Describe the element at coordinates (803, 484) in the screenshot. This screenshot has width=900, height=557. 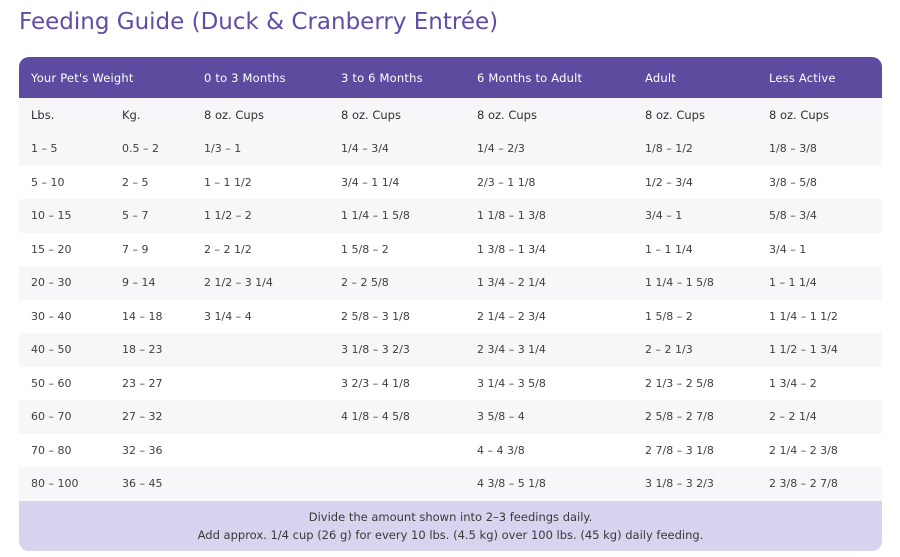
I see `table-cell: 2 3/8 – 2 7/8` at that location.